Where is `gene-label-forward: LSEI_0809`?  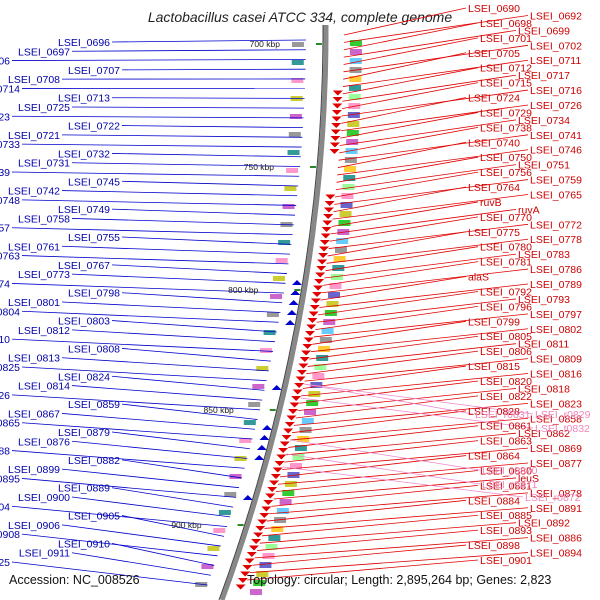 gene-label-forward: LSEI_0809 is located at coordinates (556, 360).